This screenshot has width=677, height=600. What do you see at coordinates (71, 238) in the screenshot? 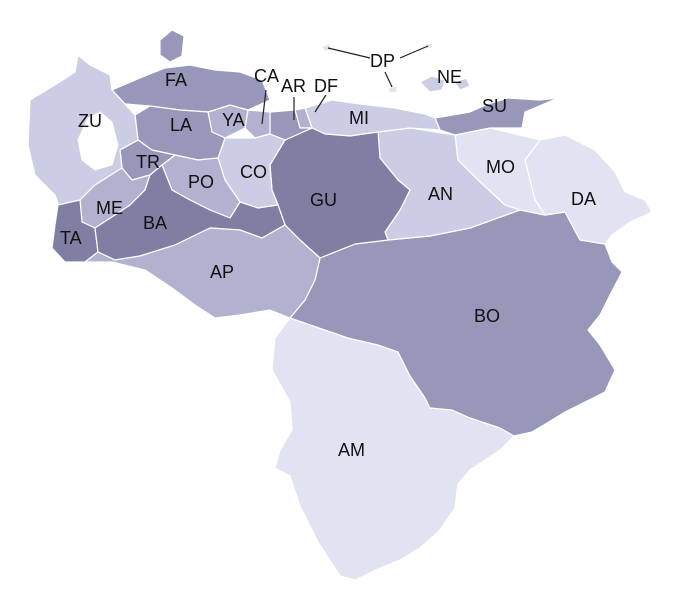
I see `label-TA: TA` at bounding box center [71, 238].